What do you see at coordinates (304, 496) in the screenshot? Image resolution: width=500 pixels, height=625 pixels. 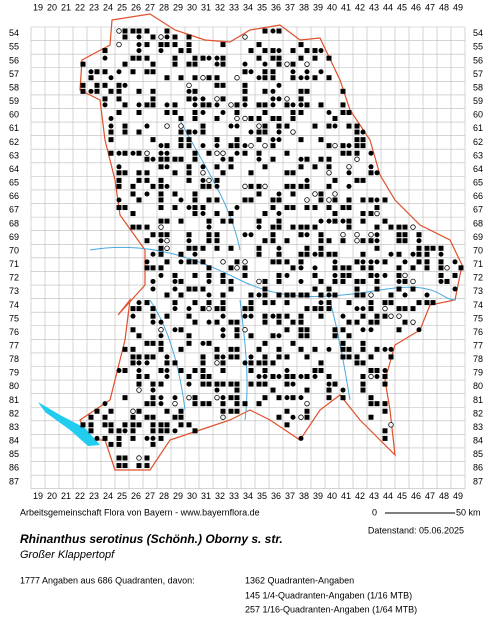 I see `x-label: 38` at bounding box center [304, 496].